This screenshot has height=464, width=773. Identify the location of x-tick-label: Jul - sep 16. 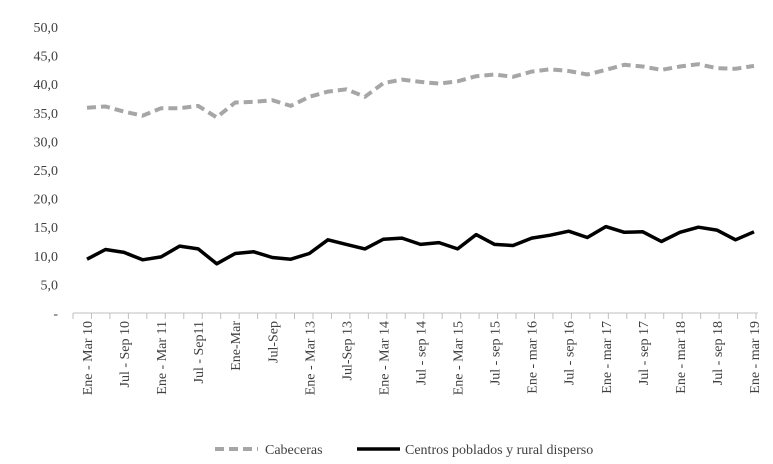
(570, 353).